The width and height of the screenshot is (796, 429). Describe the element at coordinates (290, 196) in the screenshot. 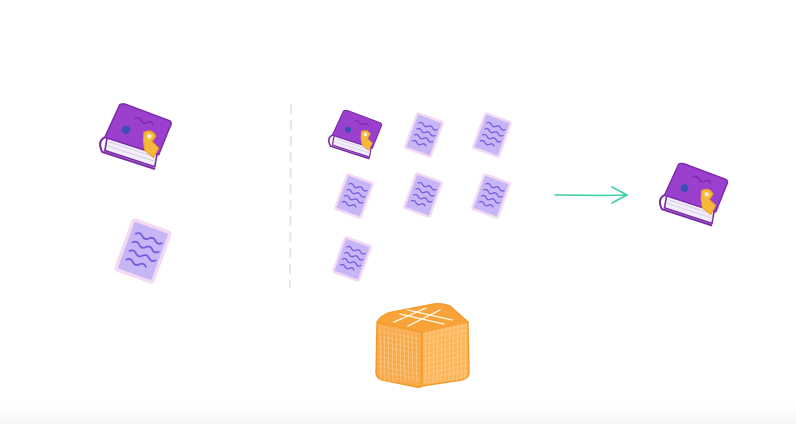

I see `panel-divider` at that location.